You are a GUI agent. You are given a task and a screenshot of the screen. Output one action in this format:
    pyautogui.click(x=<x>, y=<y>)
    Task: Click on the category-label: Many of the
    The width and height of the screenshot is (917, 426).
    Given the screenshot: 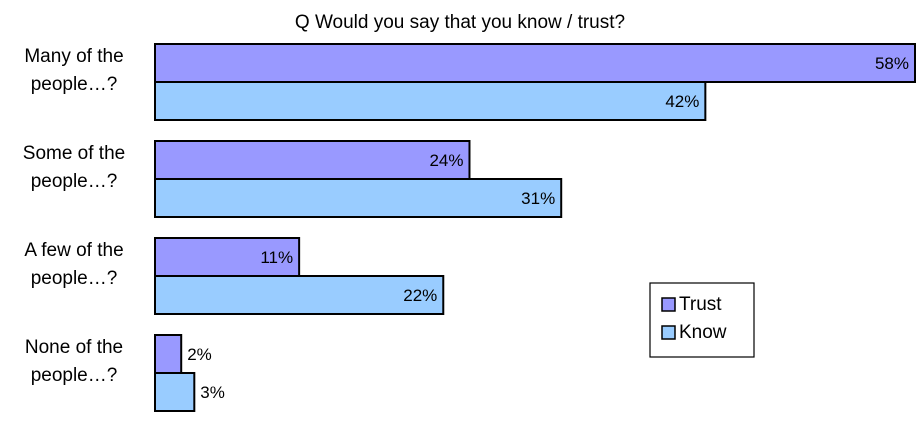 What is the action you would take?
    pyautogui.click(x=73, y=56)
    